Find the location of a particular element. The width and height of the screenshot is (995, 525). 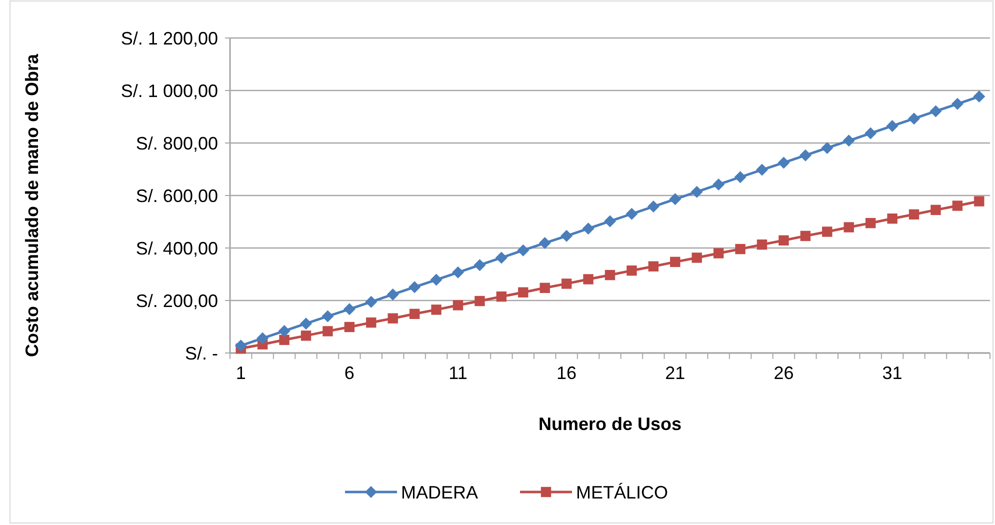

legend-label: METÁLICO is located at coordinates (622, 492).